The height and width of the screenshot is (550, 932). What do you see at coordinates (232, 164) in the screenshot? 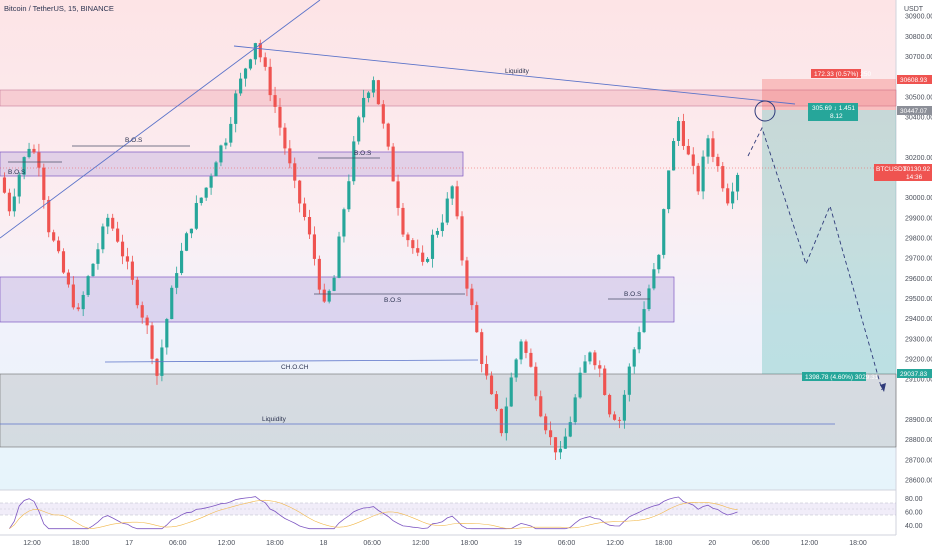
I see `bos-zone-mid` at bounding box center [232, 164].